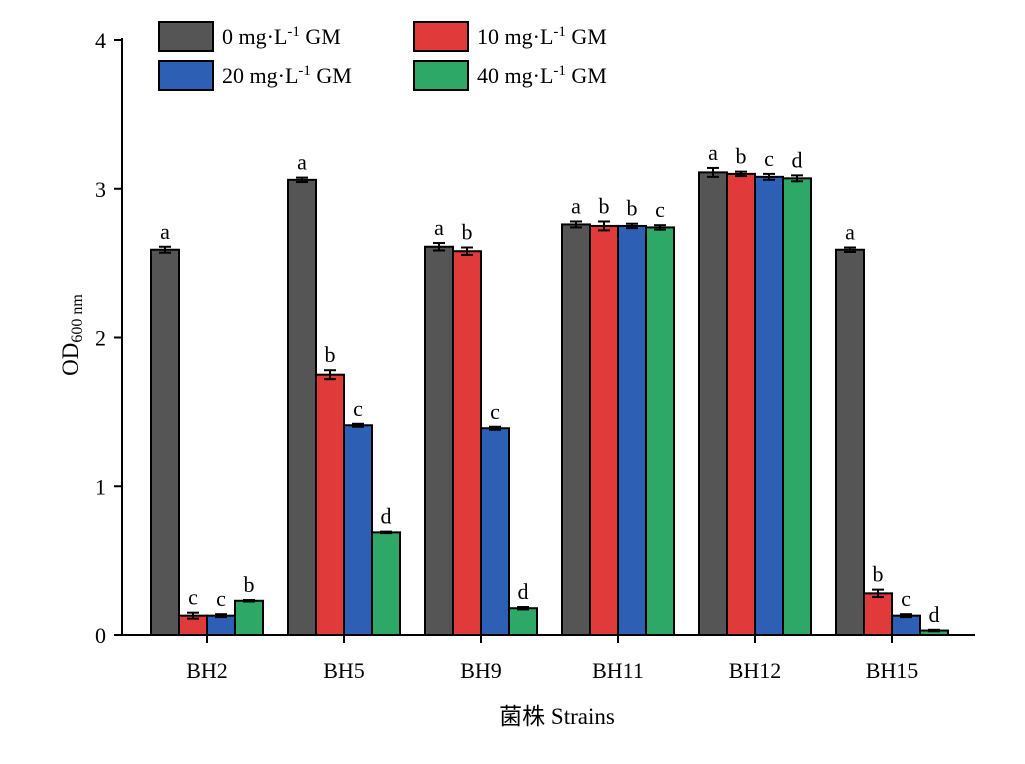 The height and width of the screenshot is (764, 1025). Describe the element at coordinates (100, 486) in the screenshot. I see `y-tick-label: 1` at that location.